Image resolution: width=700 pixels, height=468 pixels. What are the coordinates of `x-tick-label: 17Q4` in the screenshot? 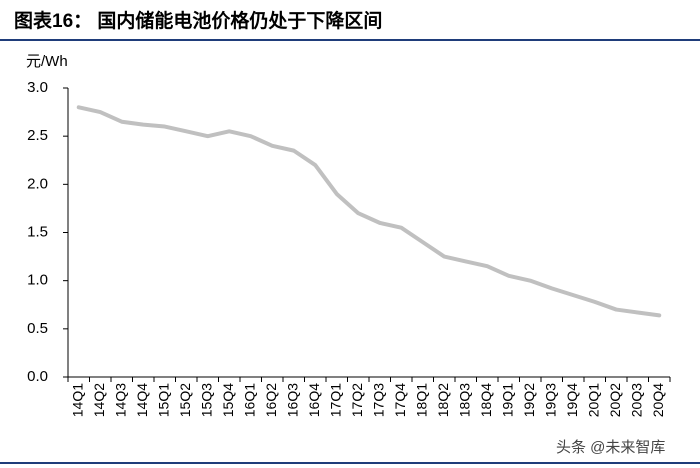 It's located at (400, 400).